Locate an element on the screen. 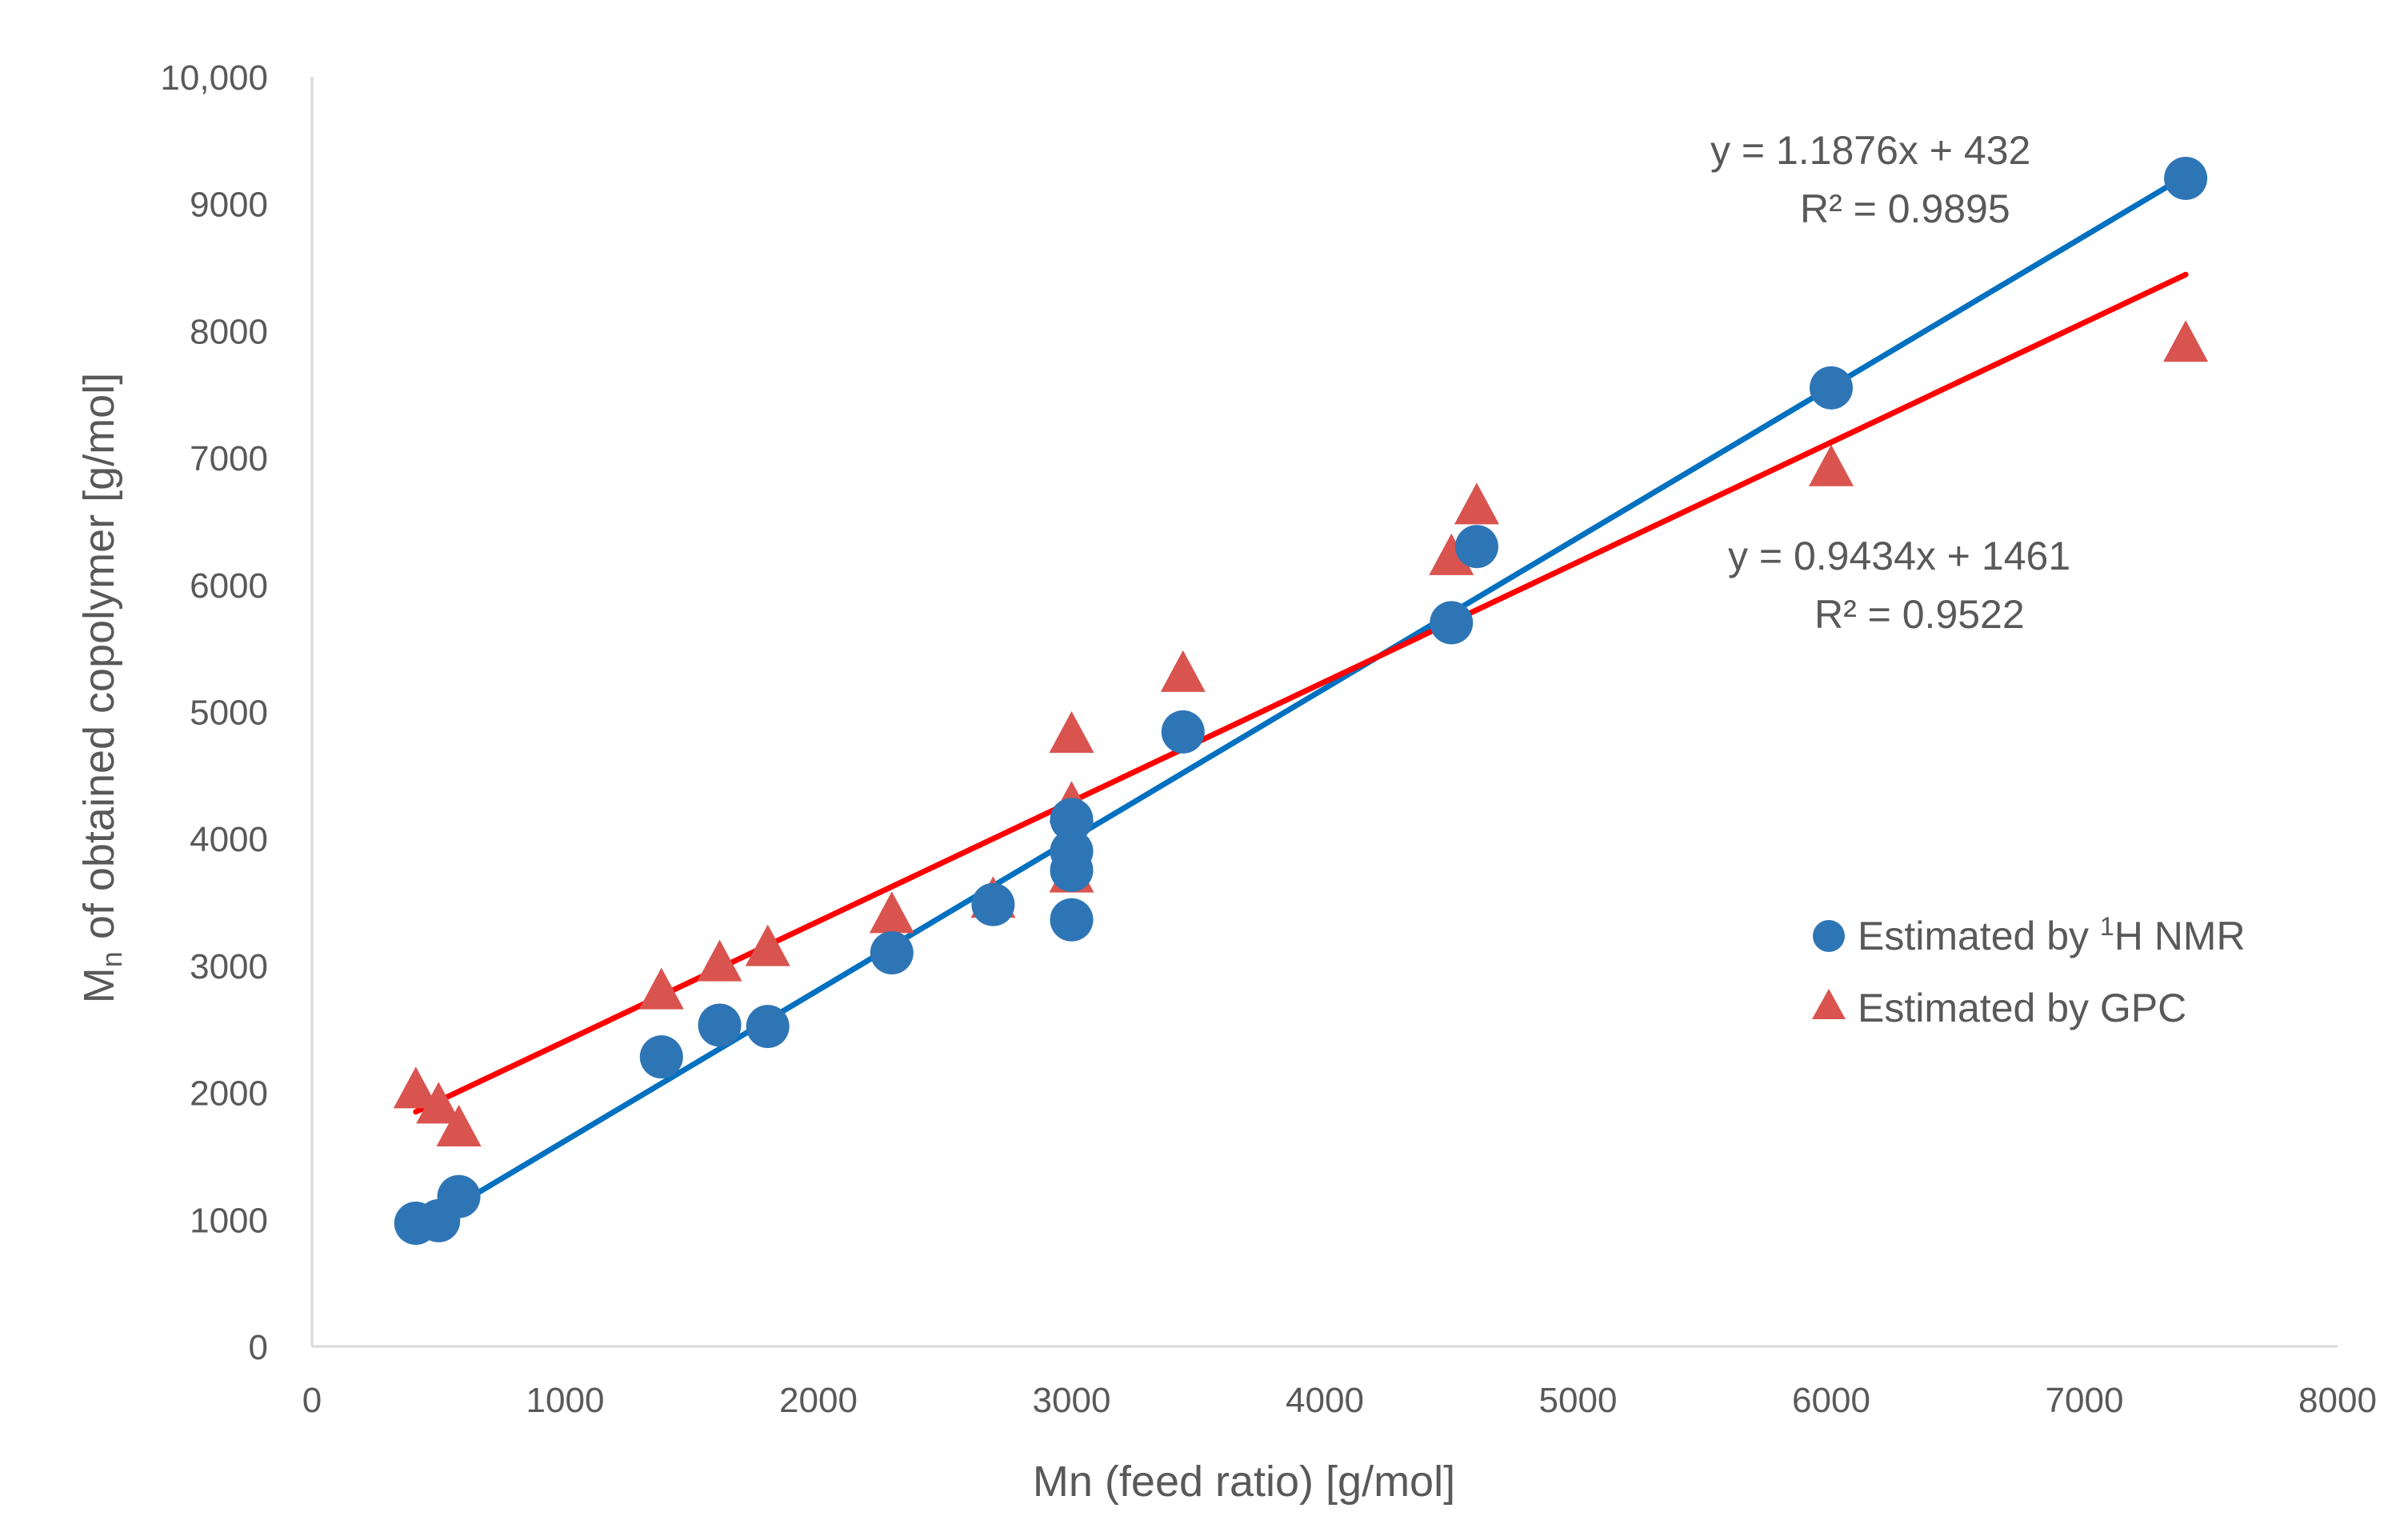 This screenshot has height=1536, width=2408. x-tick-label: 1000 is located at coordinates (565, 1400).